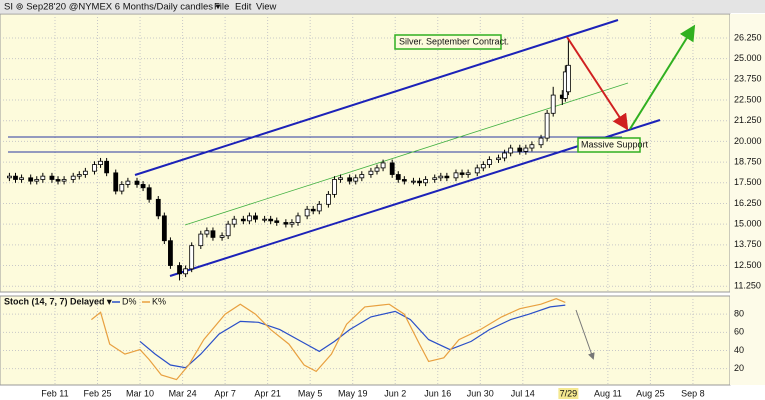 The height and width of the screenshot is (400, 765). Describe the element at coordinates (585, 334) in the screenshot. I see `gray-arrow` at that location.